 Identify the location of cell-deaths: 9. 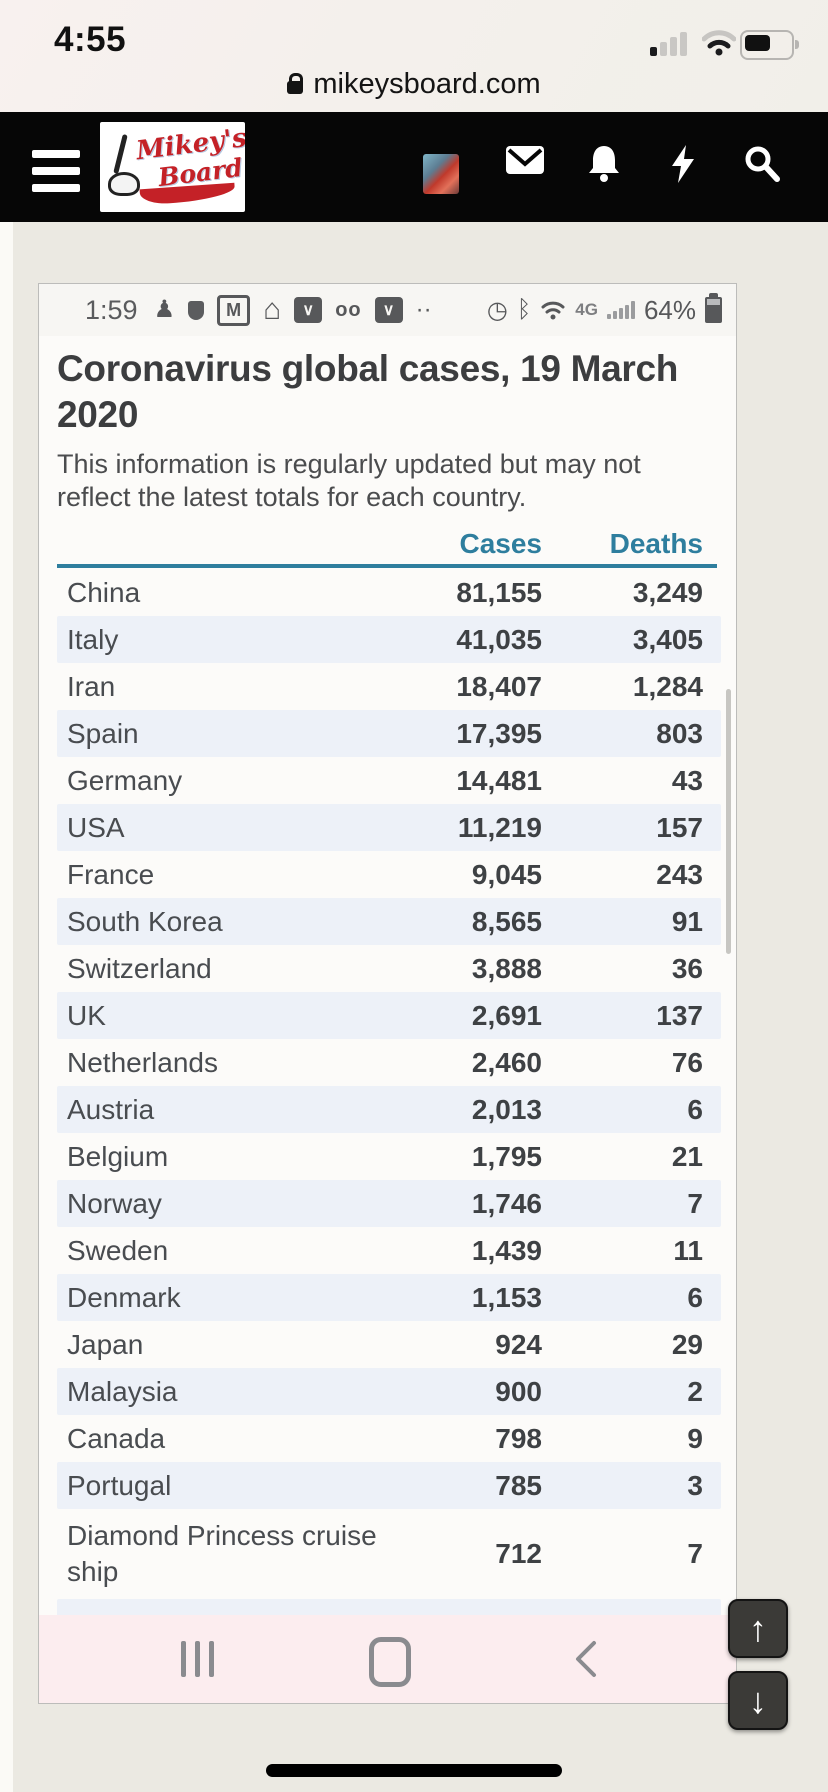
(695, 1438).